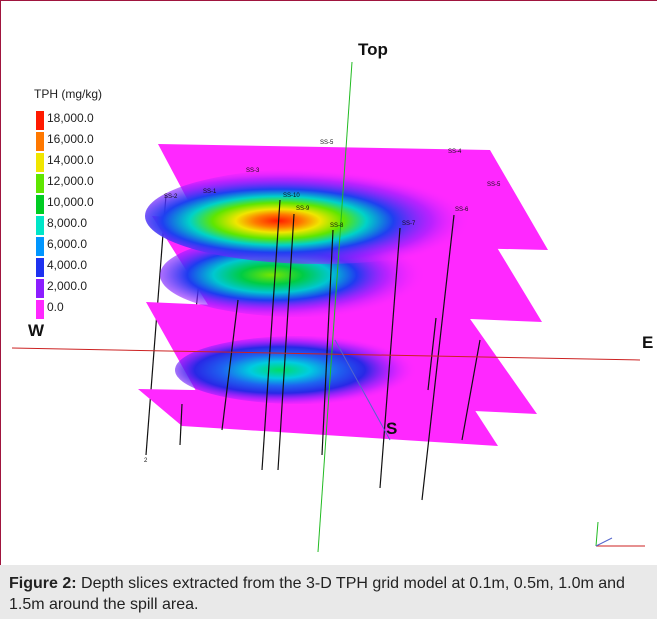 The width and height of the screenshot is (657, 619). What do you see at coordinates (67, 223) in the screenshot?
I see `legend-label: 8,000.0` at bounding box center [67, 223].